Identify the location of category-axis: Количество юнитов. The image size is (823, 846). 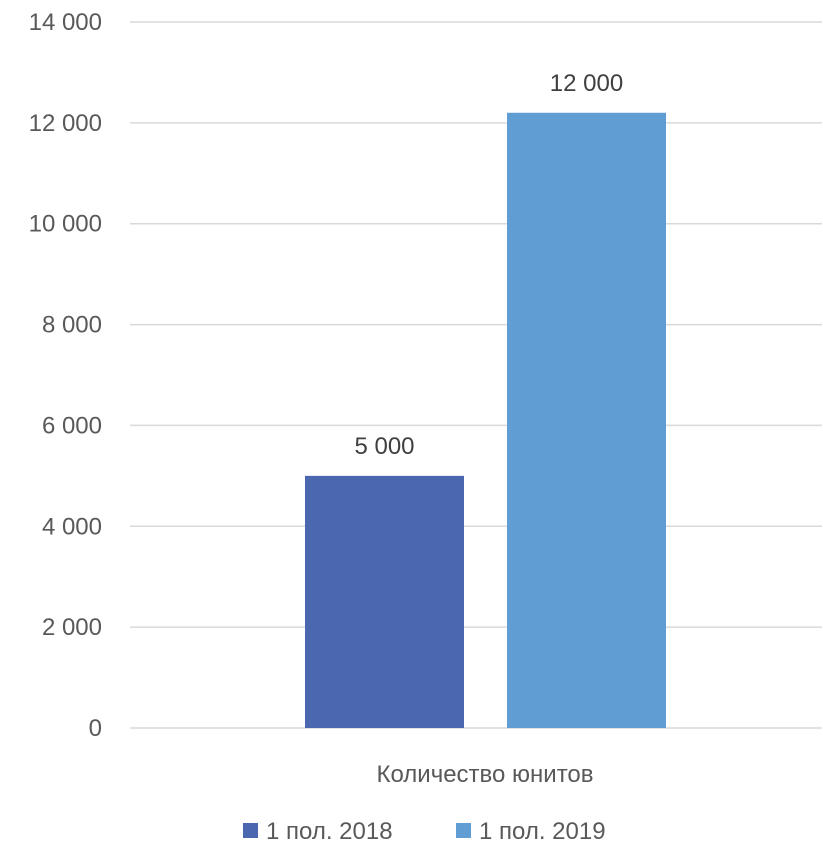
(484, 774).